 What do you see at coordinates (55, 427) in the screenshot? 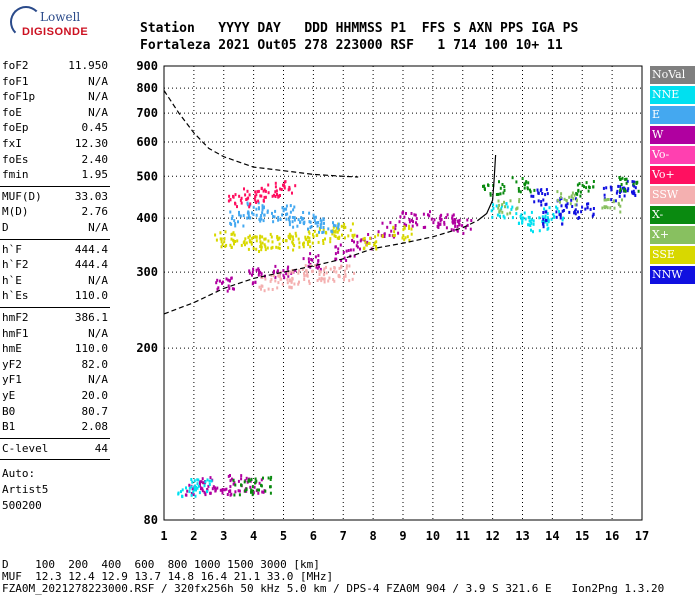
I see `param-row-b1: B1 2.08` at bounding box center [55, 427].